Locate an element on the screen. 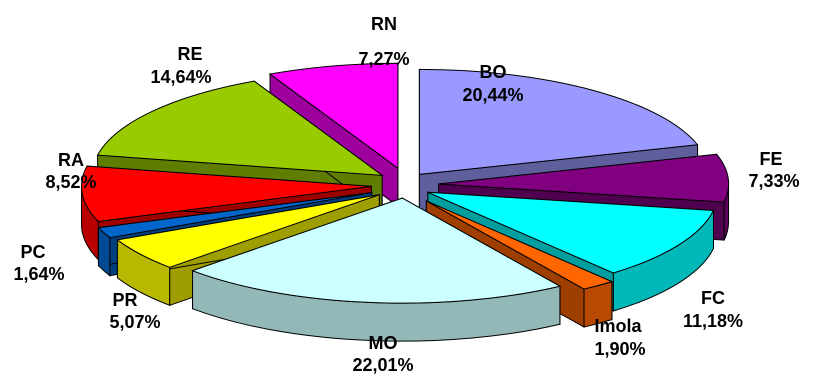 The height and width of the screenshot is (374, 813). pie-slice-top-pr is located at coordinates (248, 231).